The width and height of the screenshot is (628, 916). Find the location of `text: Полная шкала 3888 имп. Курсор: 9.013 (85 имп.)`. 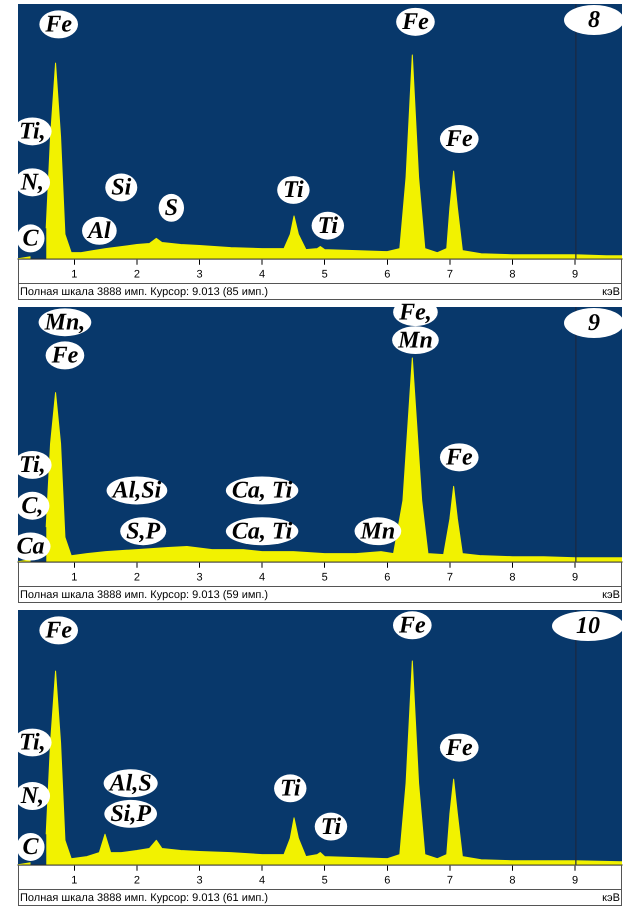

text: Полная шкала 3888 имп. Курсор: 9.013 (85 имп.) is located at coordinates (144, 292).